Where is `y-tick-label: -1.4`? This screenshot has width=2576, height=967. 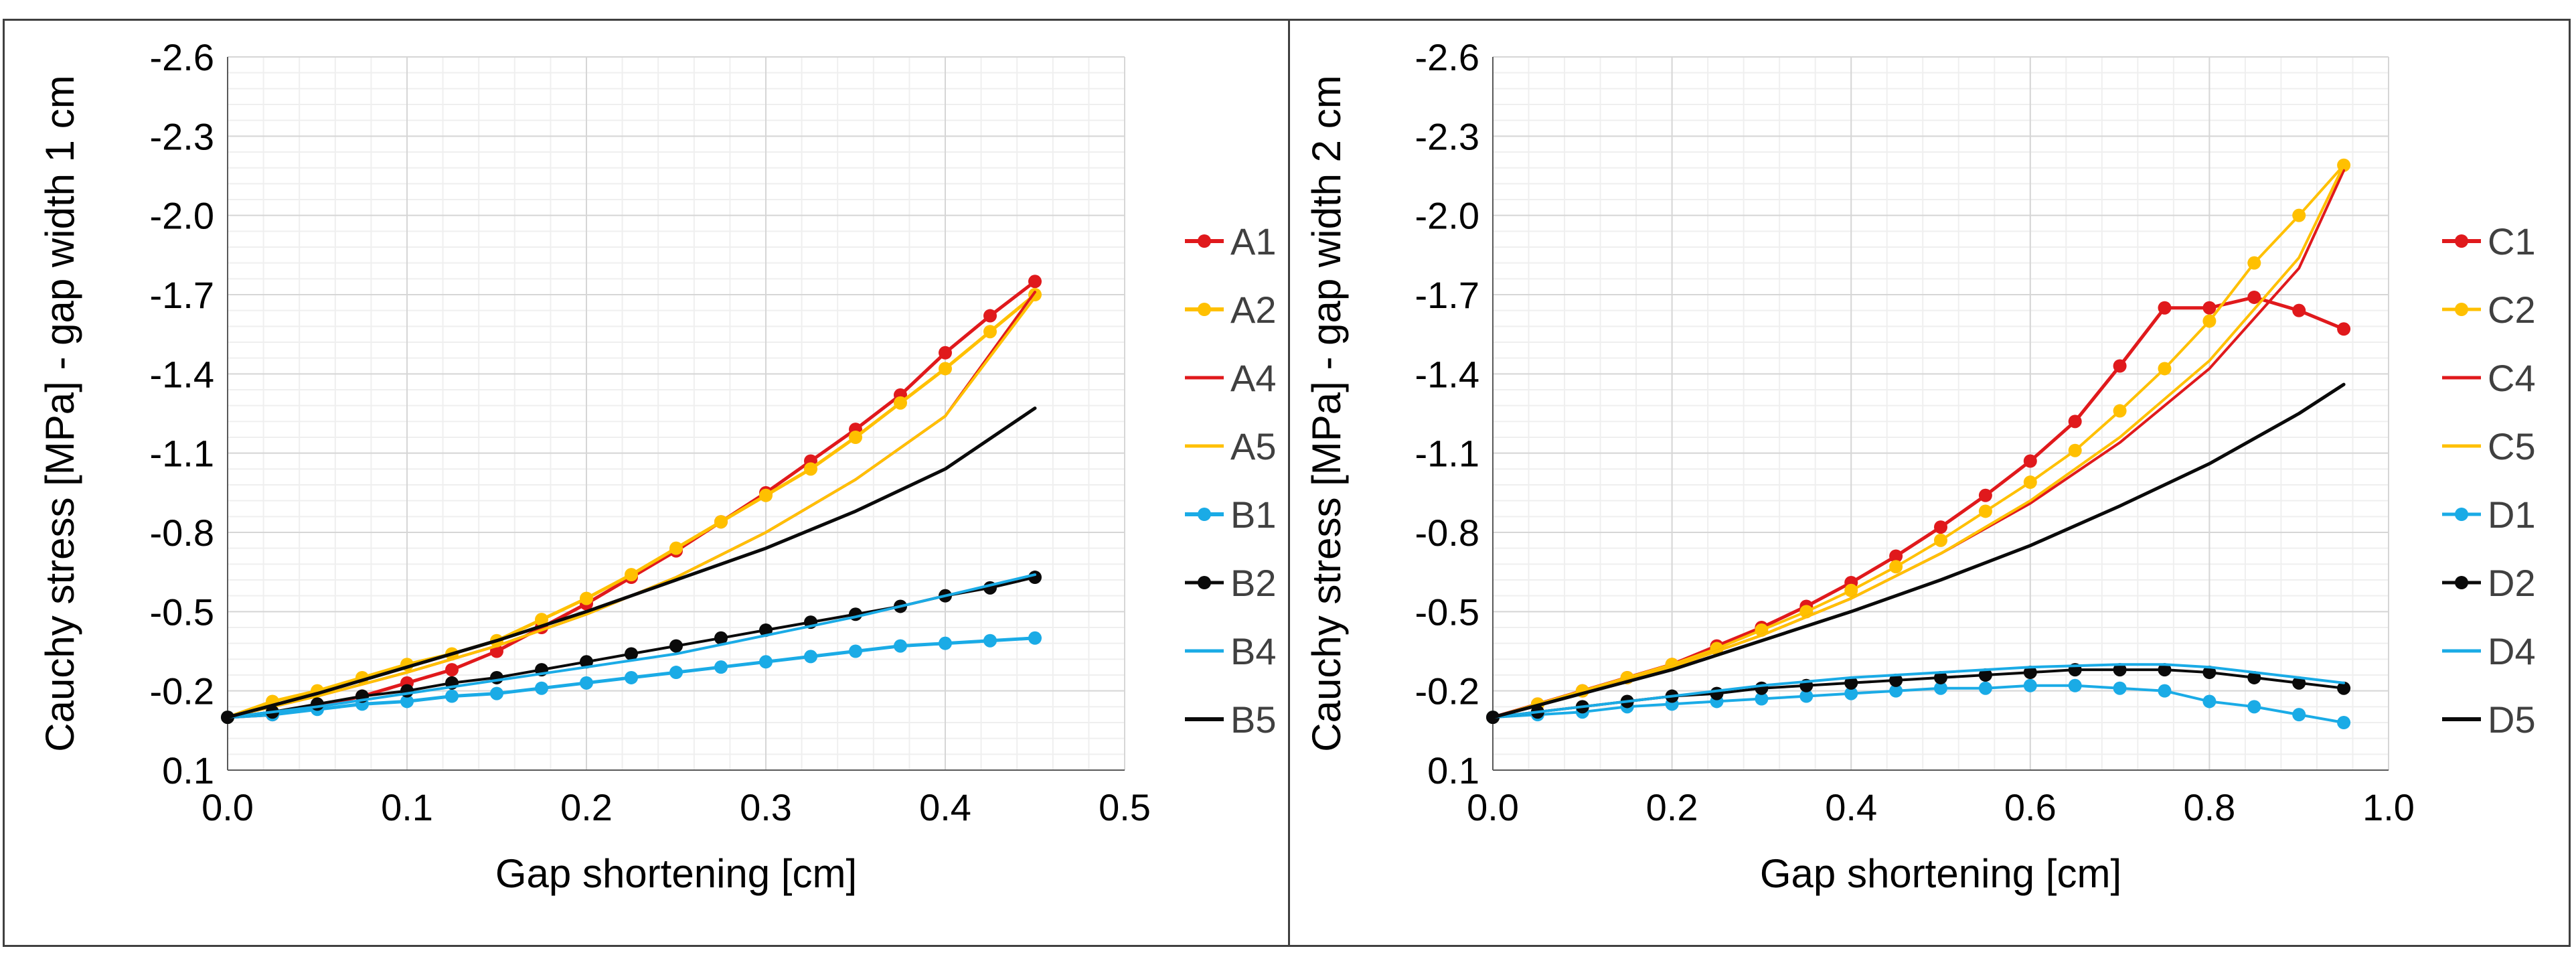
y-tick-label: -1.4 is located at coordinates (1448, 374).